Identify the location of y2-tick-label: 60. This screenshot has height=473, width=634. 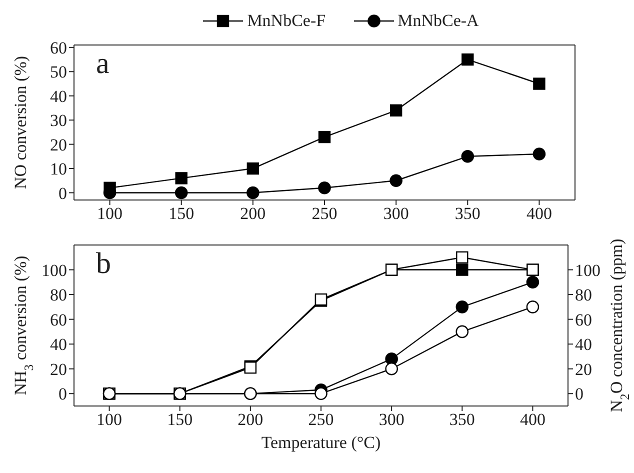
(583, 320).